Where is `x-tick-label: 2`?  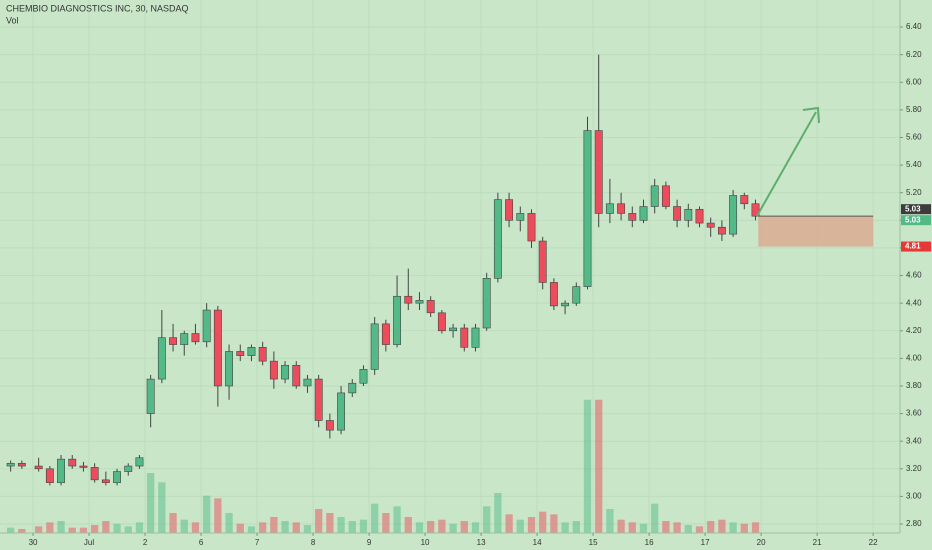 x-tick-label: 2 is located at coordinates (145, 542).